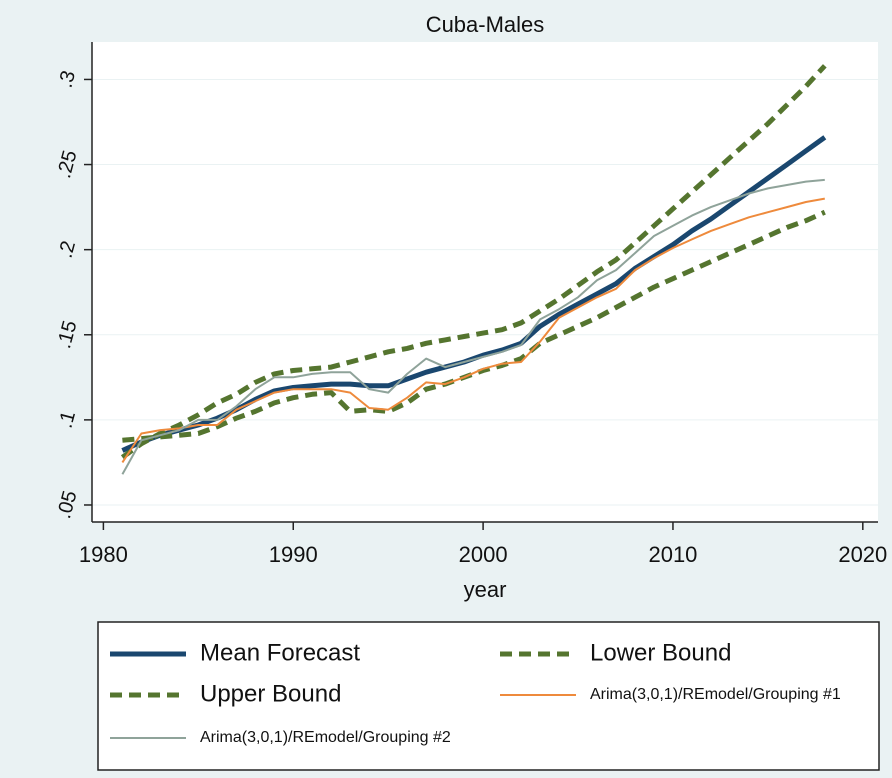 The width and height of the screenshot is (892, 778). I want to click on y-tick-label: .3, so click(68, 79).